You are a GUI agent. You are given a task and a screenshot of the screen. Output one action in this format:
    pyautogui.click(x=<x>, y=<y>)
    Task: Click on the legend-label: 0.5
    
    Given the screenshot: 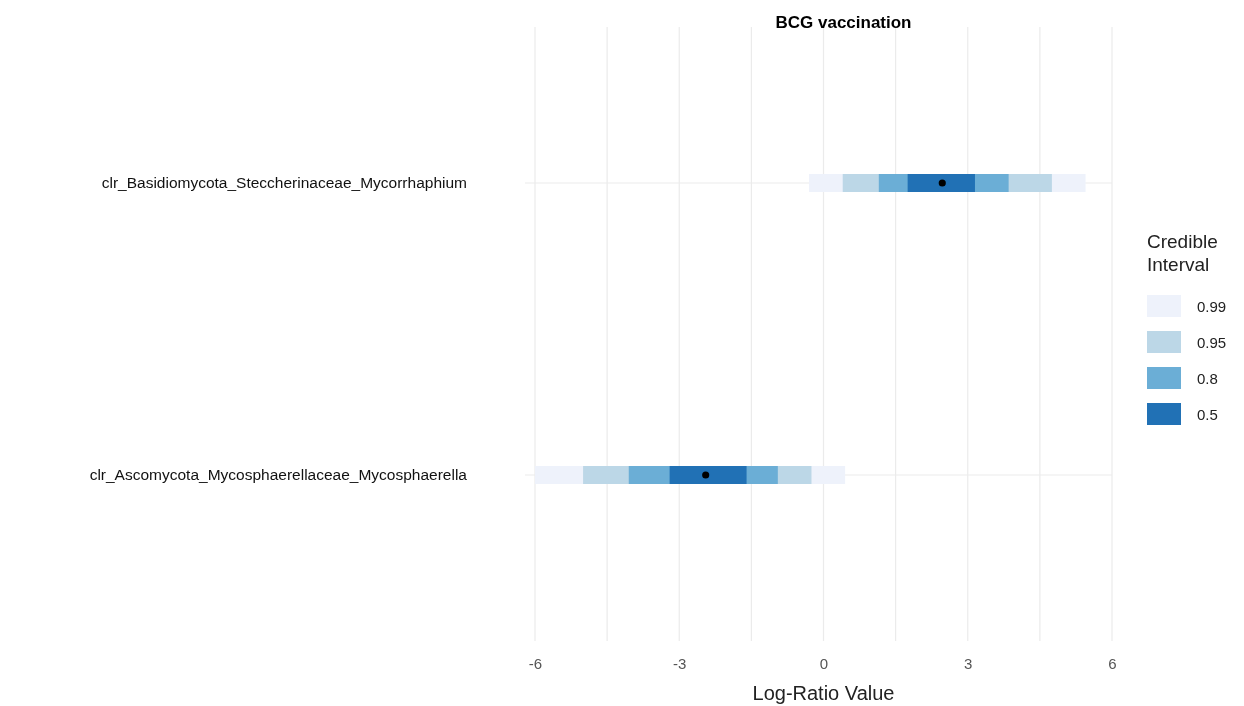 What is the action you would take?
    pyautogui.click(x=1207, y=414)
    